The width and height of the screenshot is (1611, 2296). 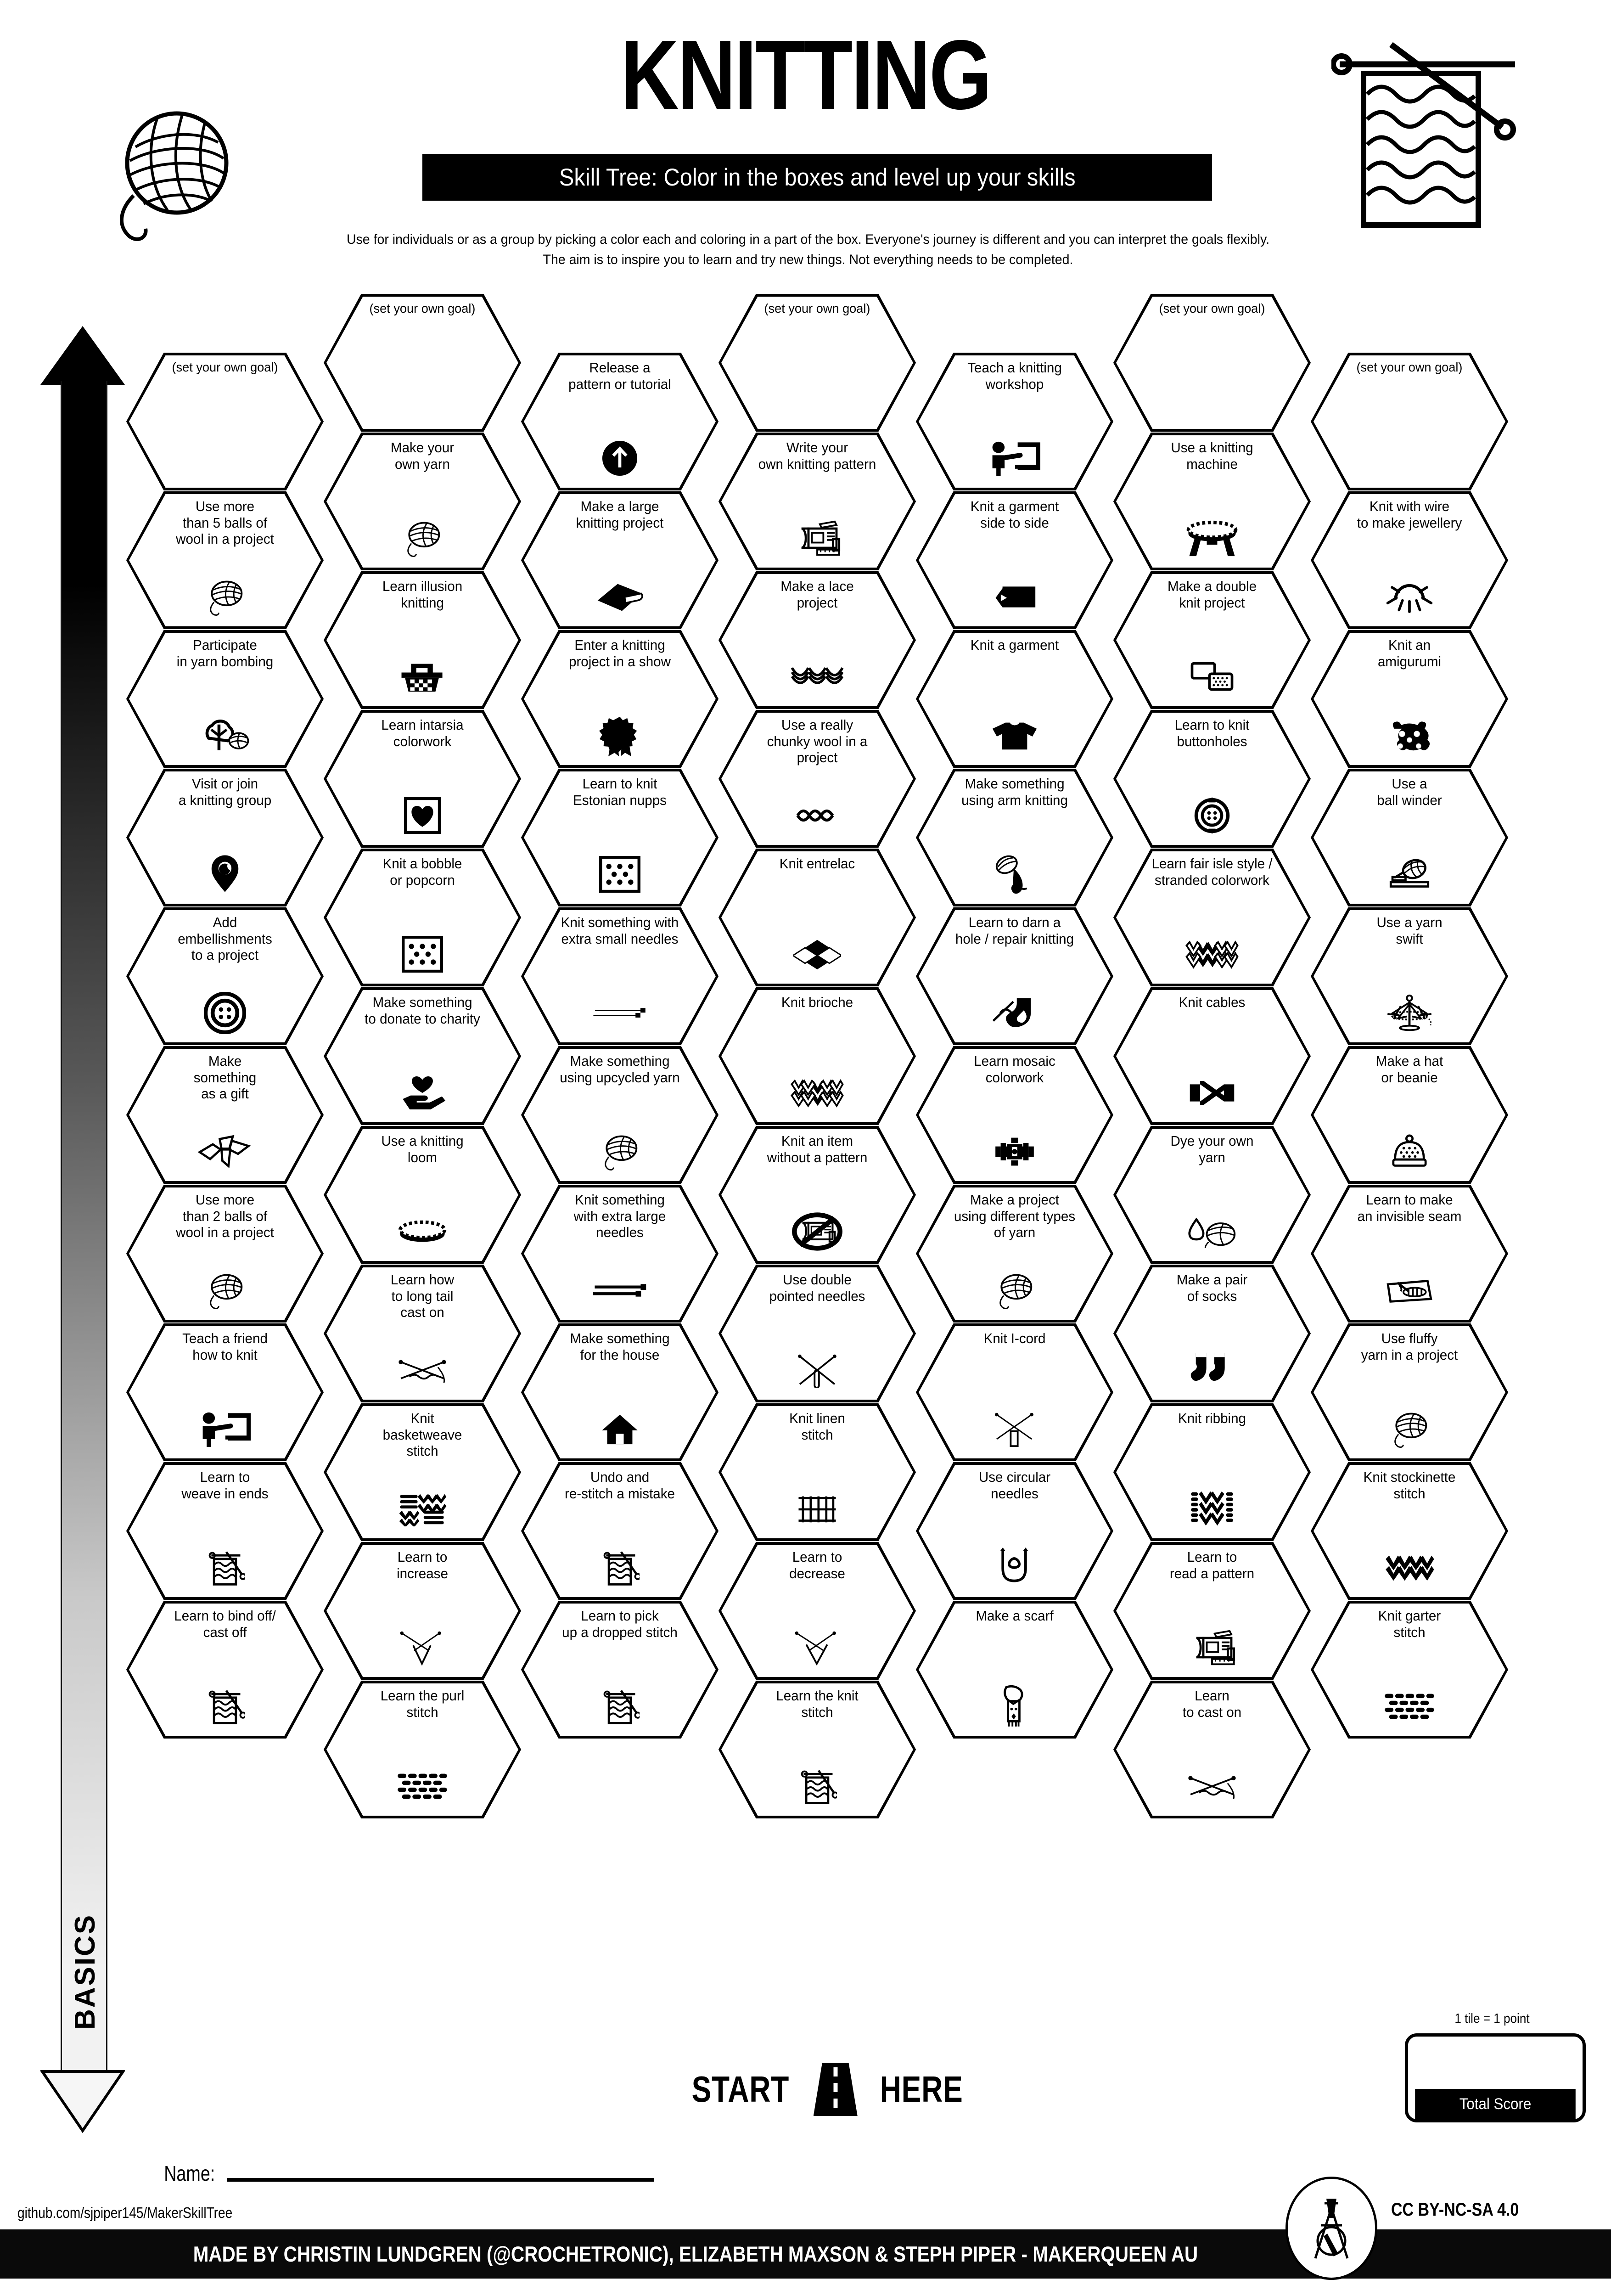 I want to click on skill-tile: Use a knitting loom, so click(x=423, y=1195).